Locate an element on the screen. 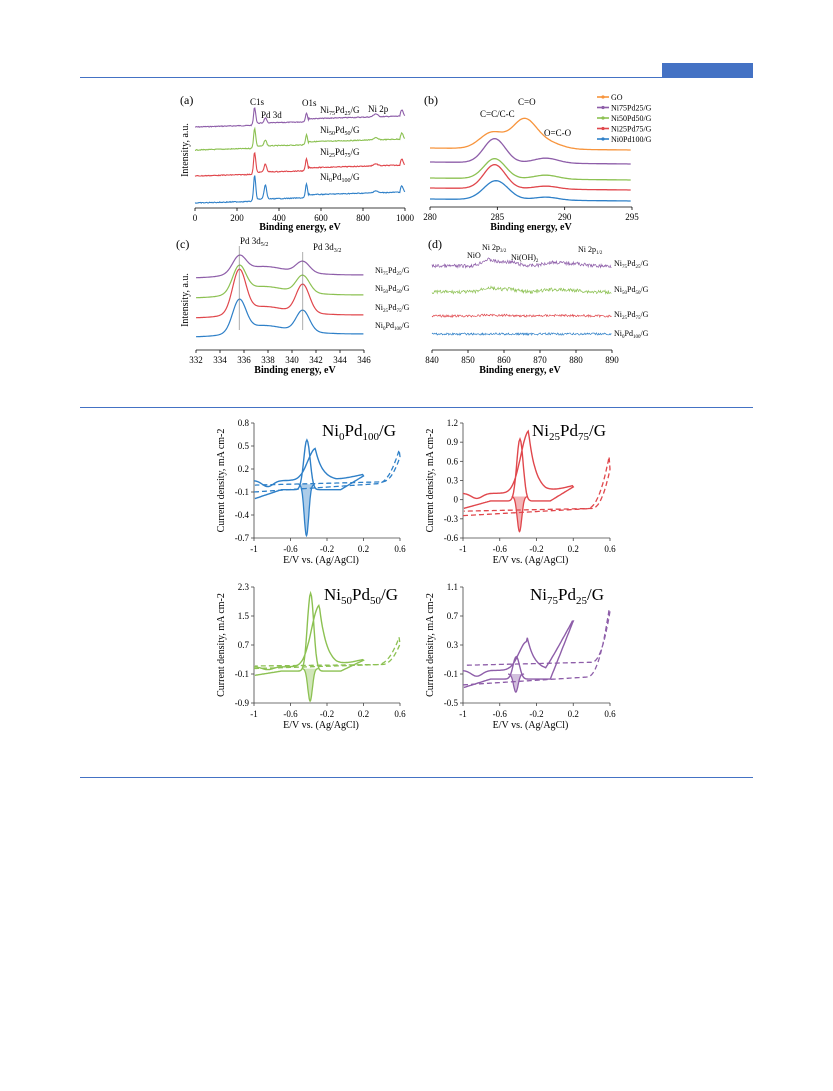 This screenshot has height=1091, width=833. annot-oco: O=C-O is located at coordinates (558, 133).